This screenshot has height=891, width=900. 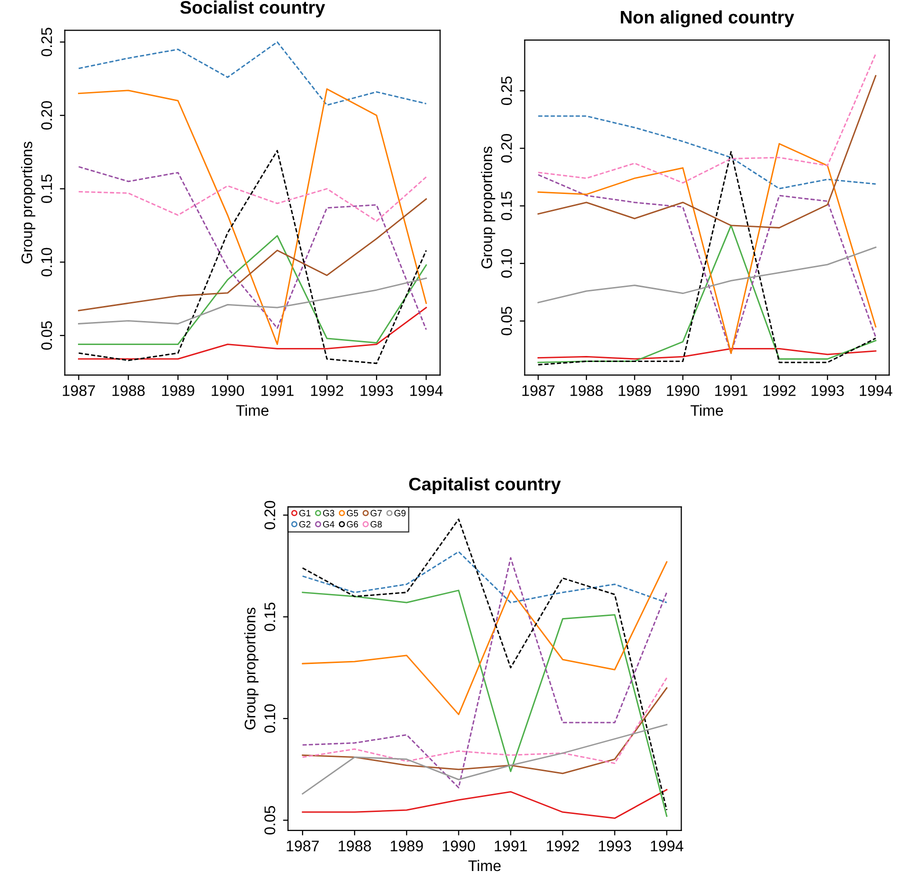 I want to click on legend-label: G2, so click(x=304, y=524).